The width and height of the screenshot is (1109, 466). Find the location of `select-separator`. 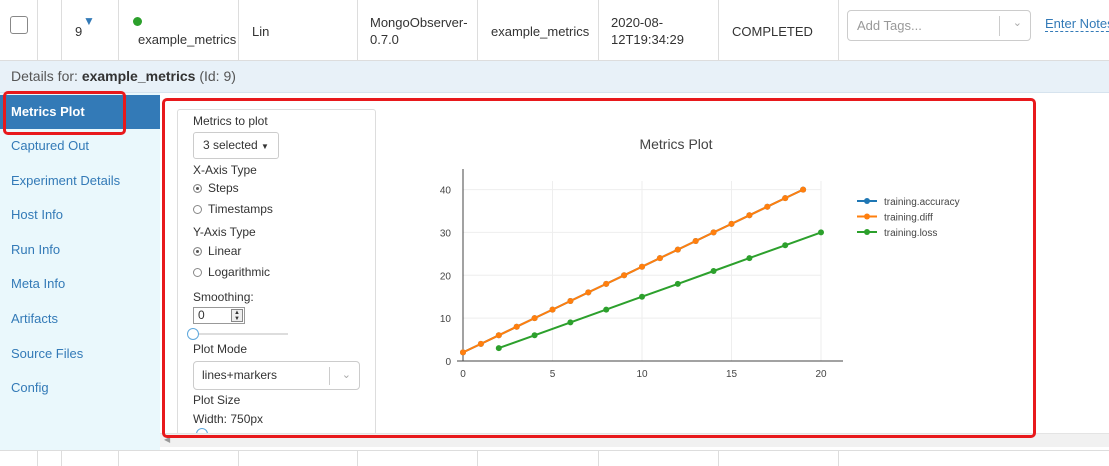

select-separator is located at coordinates (329, 376).